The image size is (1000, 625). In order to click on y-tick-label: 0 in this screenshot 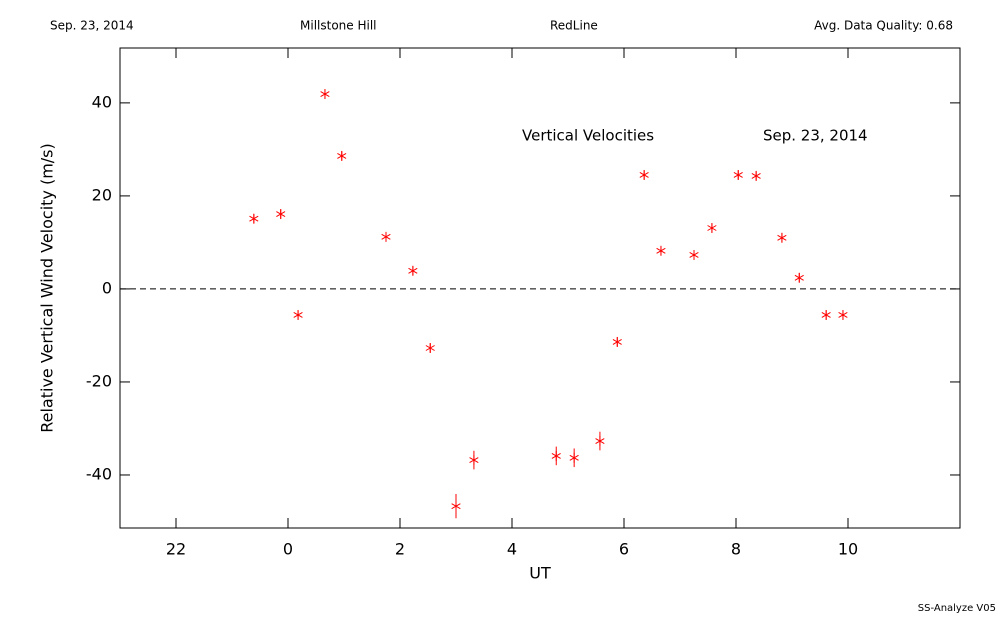, I will do `click(107, 287)`.